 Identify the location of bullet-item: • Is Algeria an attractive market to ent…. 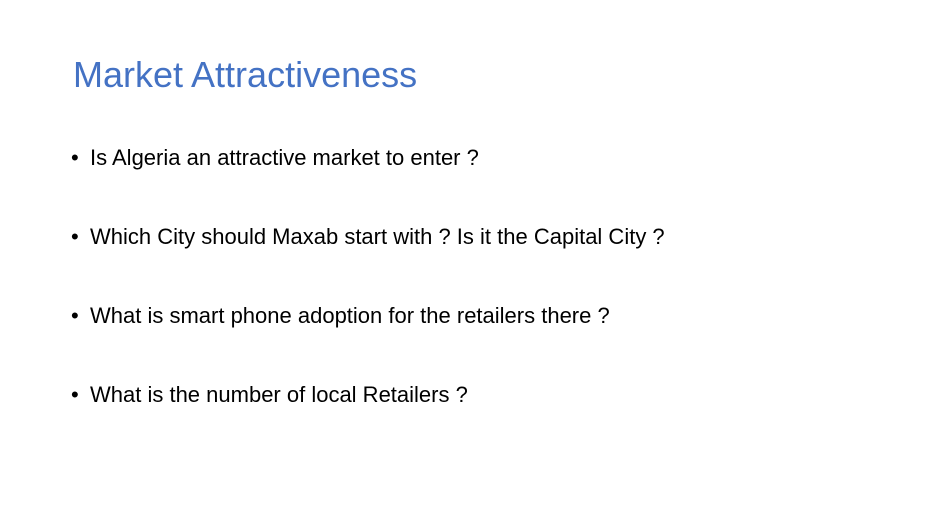
(368, 179).